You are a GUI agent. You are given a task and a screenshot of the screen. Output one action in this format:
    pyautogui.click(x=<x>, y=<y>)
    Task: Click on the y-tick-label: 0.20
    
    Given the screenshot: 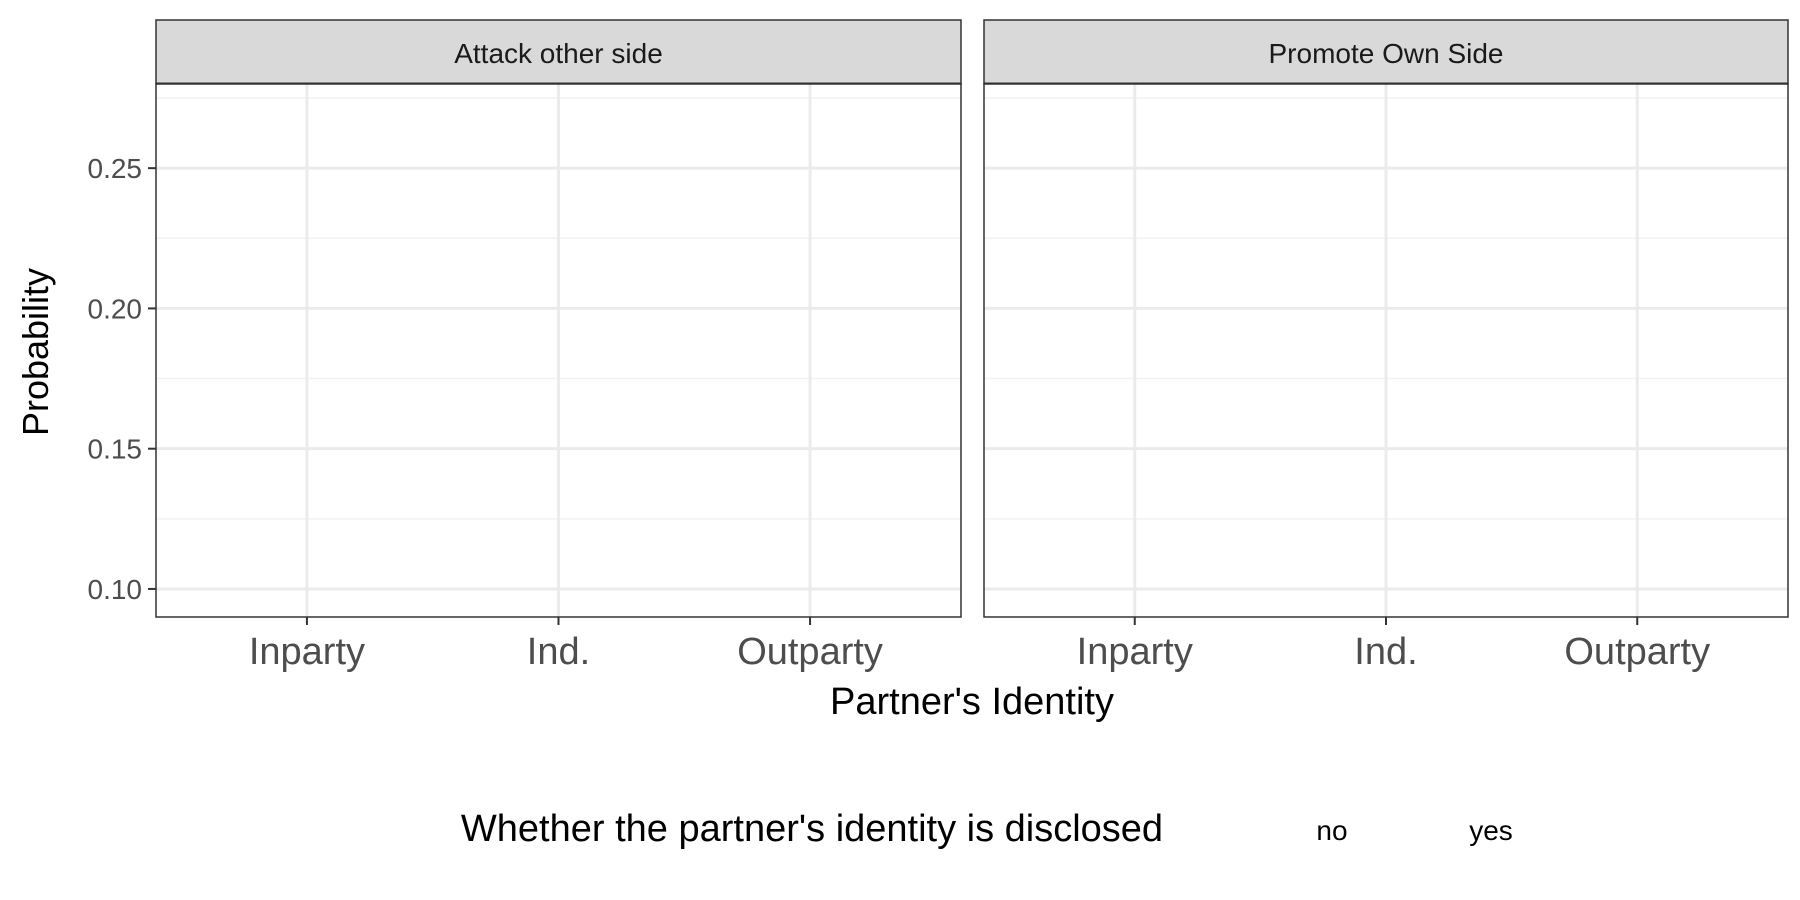 What is the action you would take?
    pyautogui.click(x=115, y=308)
    